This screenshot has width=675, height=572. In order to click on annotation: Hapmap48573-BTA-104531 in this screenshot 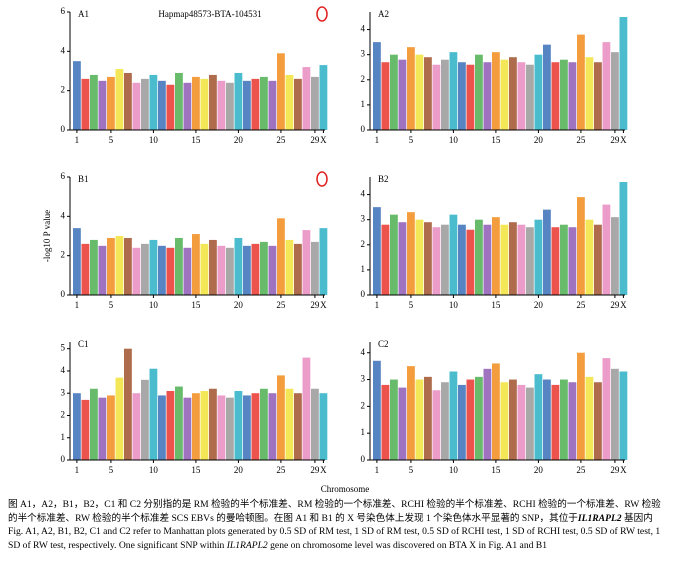, I will do `click(209, 14)`.